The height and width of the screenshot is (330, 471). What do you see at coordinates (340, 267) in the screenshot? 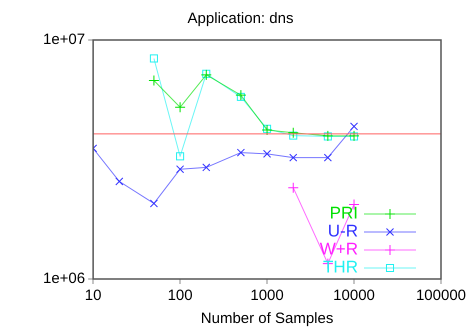
I see `legend-label: THR` at bounding box center [340, 267].